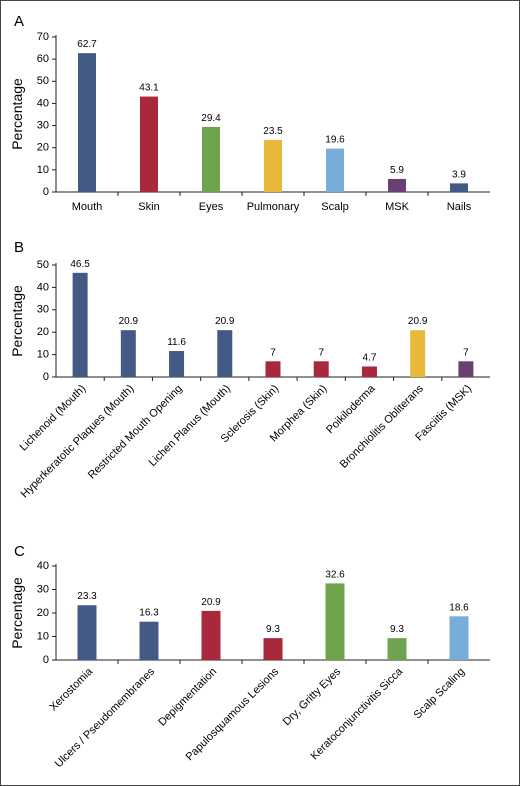 Image resolution: width=520 pixels, height=786 pixels. What do you see at coordinates (148, 207) in the screenshot?
I see `category-label: Skin` at bounding box center [148, 207].